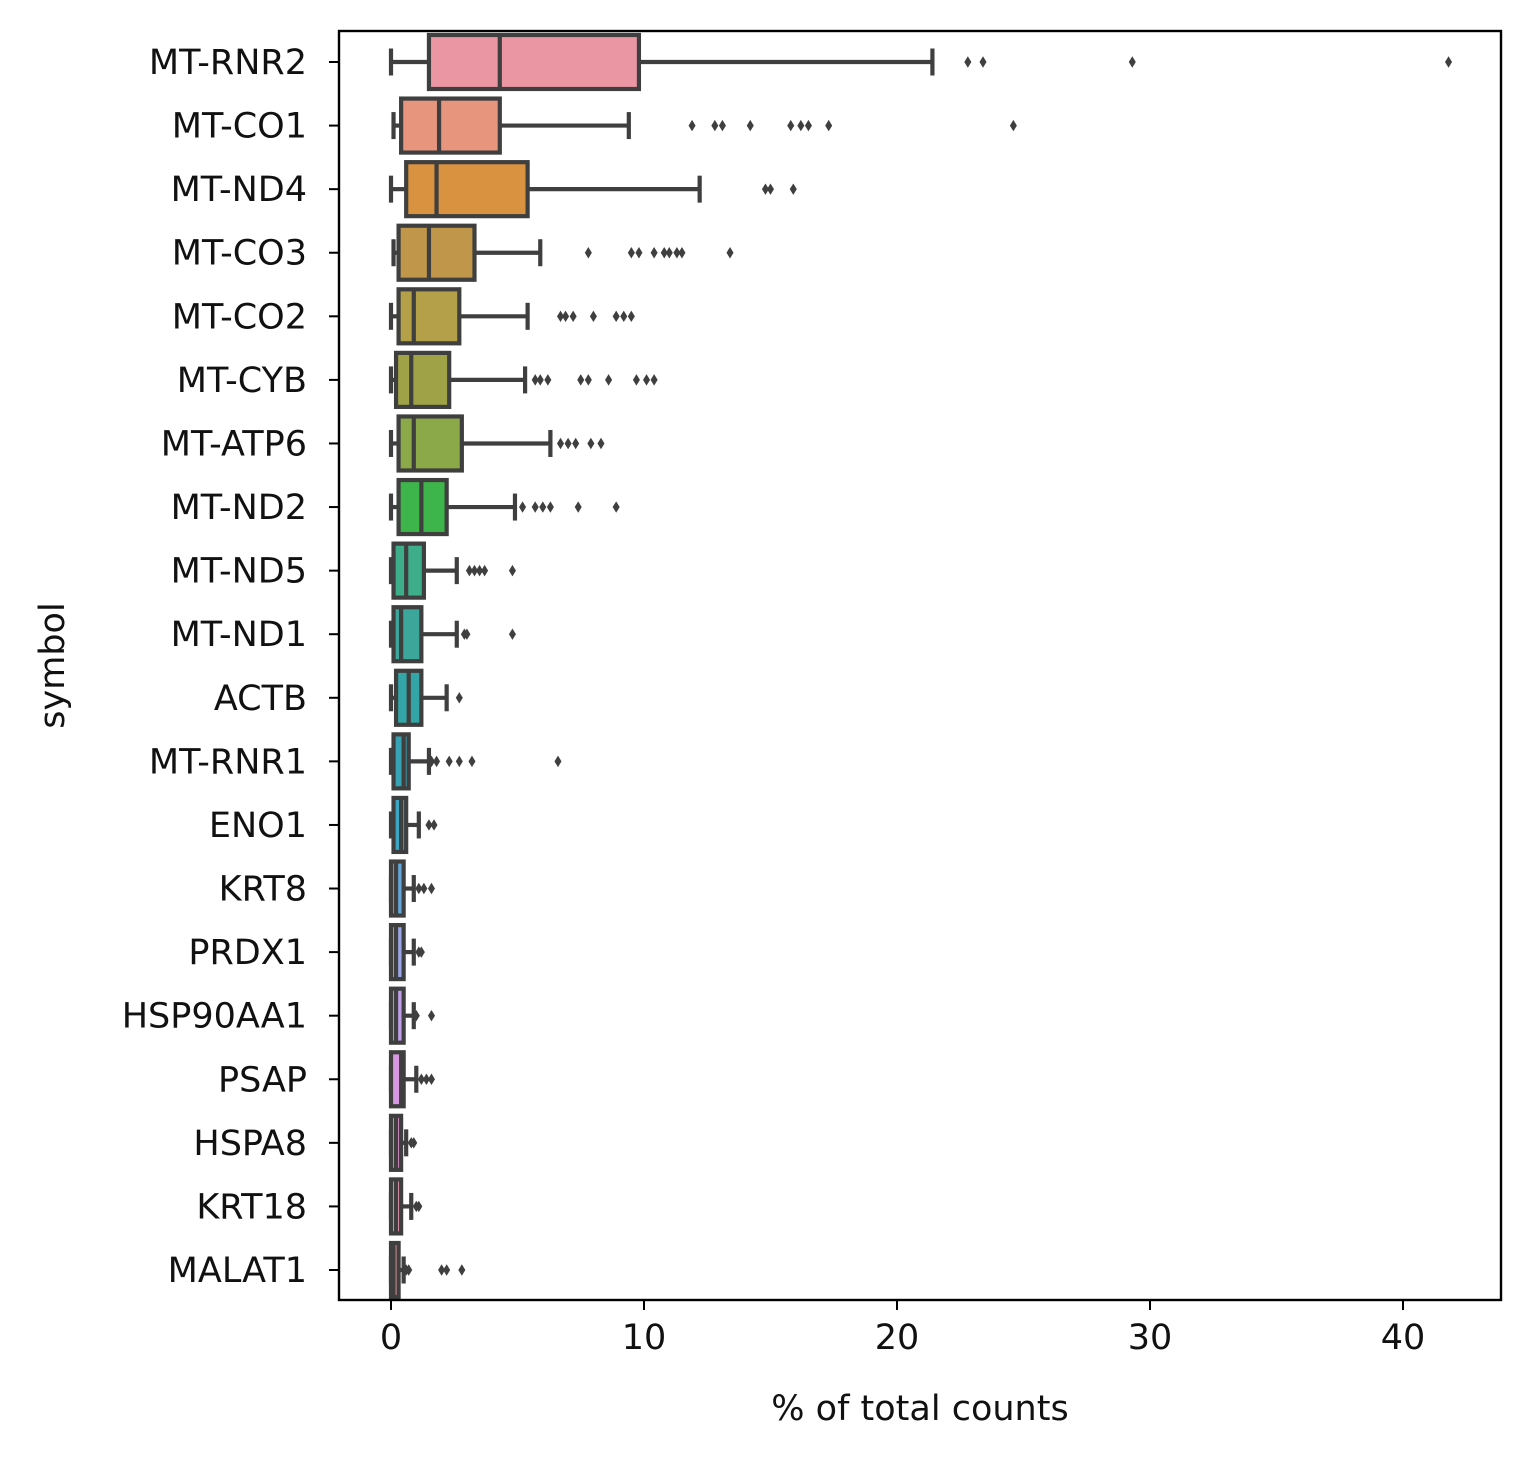 The height and width of the screenshot is (1460, 1530). What do you see at coordinates (403, 1142) in the screenshot?
I see `box-hspa8` at bounding box center [403, 1142].